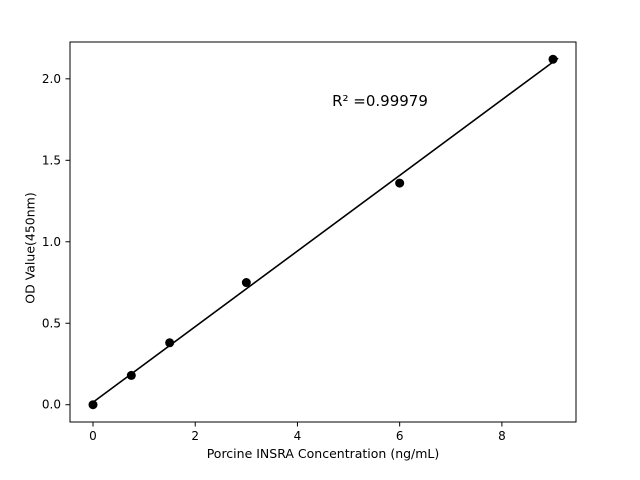 The height and width of the screenshot is (480, 640). What do you see at coordinates (298, 436) in the screenshot?
I see `x-tick-label: 4` at bounding box center [298, 436].